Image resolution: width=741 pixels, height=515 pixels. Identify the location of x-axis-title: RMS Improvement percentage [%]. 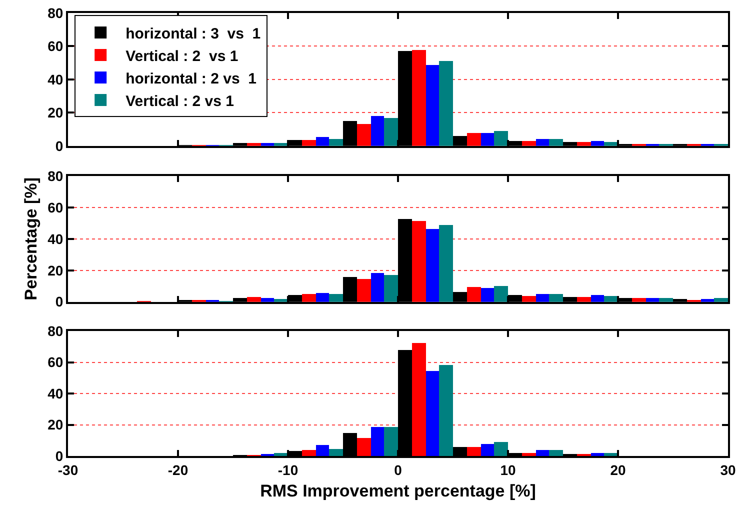
(398, 491).